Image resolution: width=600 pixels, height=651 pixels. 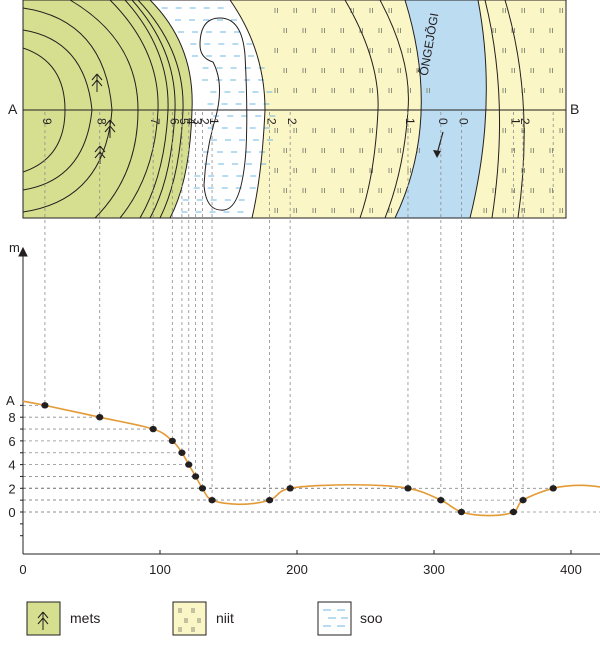 I want to click on legend: mets niit soo, so click(x=204, y=618).